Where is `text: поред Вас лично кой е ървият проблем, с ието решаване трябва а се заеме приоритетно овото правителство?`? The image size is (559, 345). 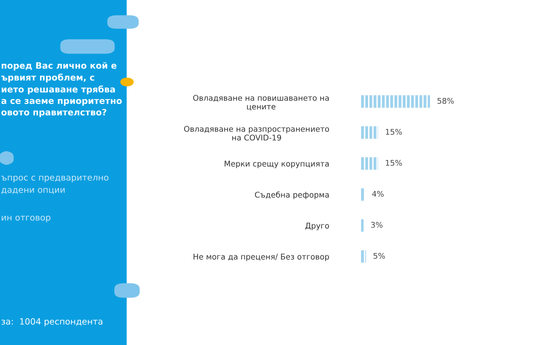
text: поред Вас лично кой е ървият проблем, с ието решаване трябва а се заеме приоритетно овото правителство? is located at coordinates (61, 90).